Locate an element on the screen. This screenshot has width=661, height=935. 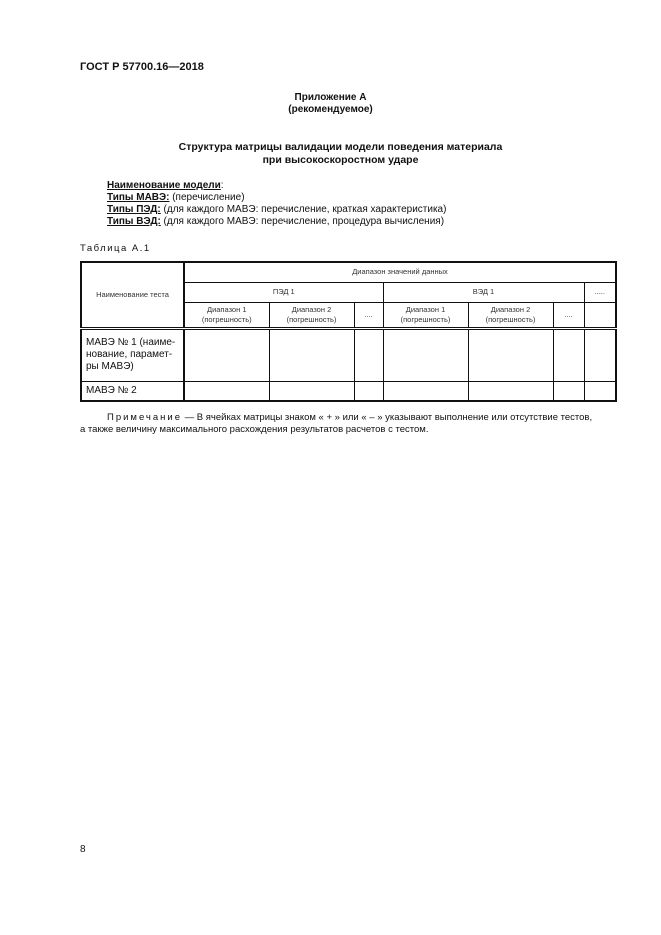
table-row: МАВЭ № 2 is located at coordinates (348, 391).